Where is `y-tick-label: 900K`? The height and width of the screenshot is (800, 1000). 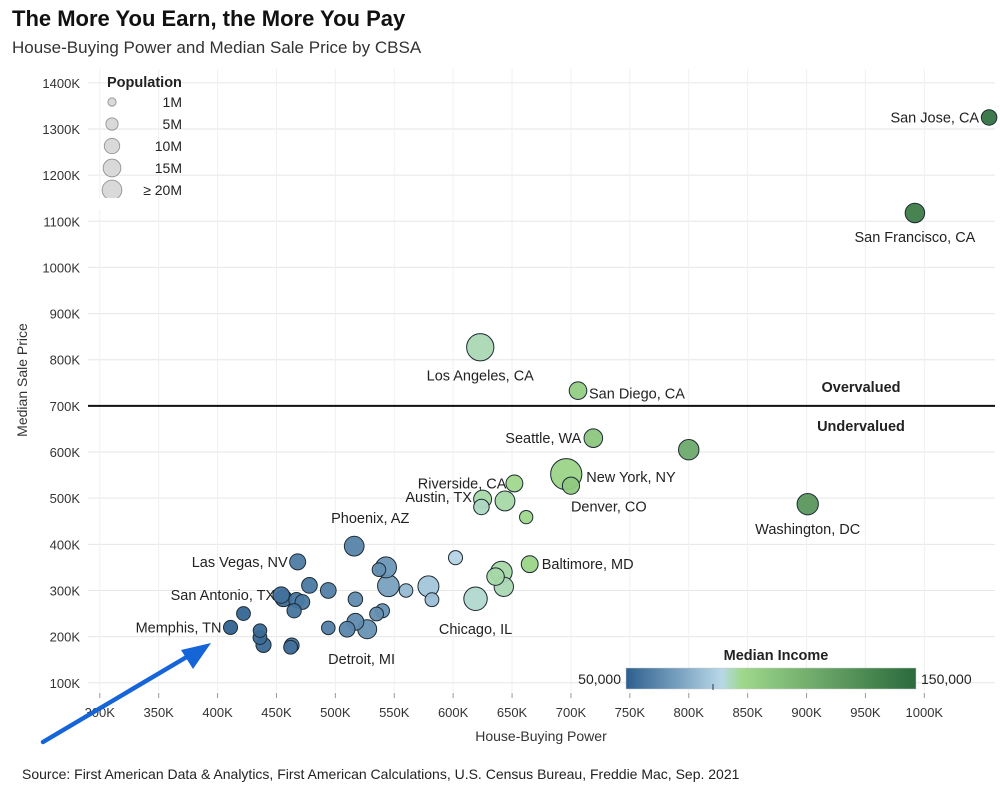
y-tick-label: 900K is located at coordinates (65, 314).